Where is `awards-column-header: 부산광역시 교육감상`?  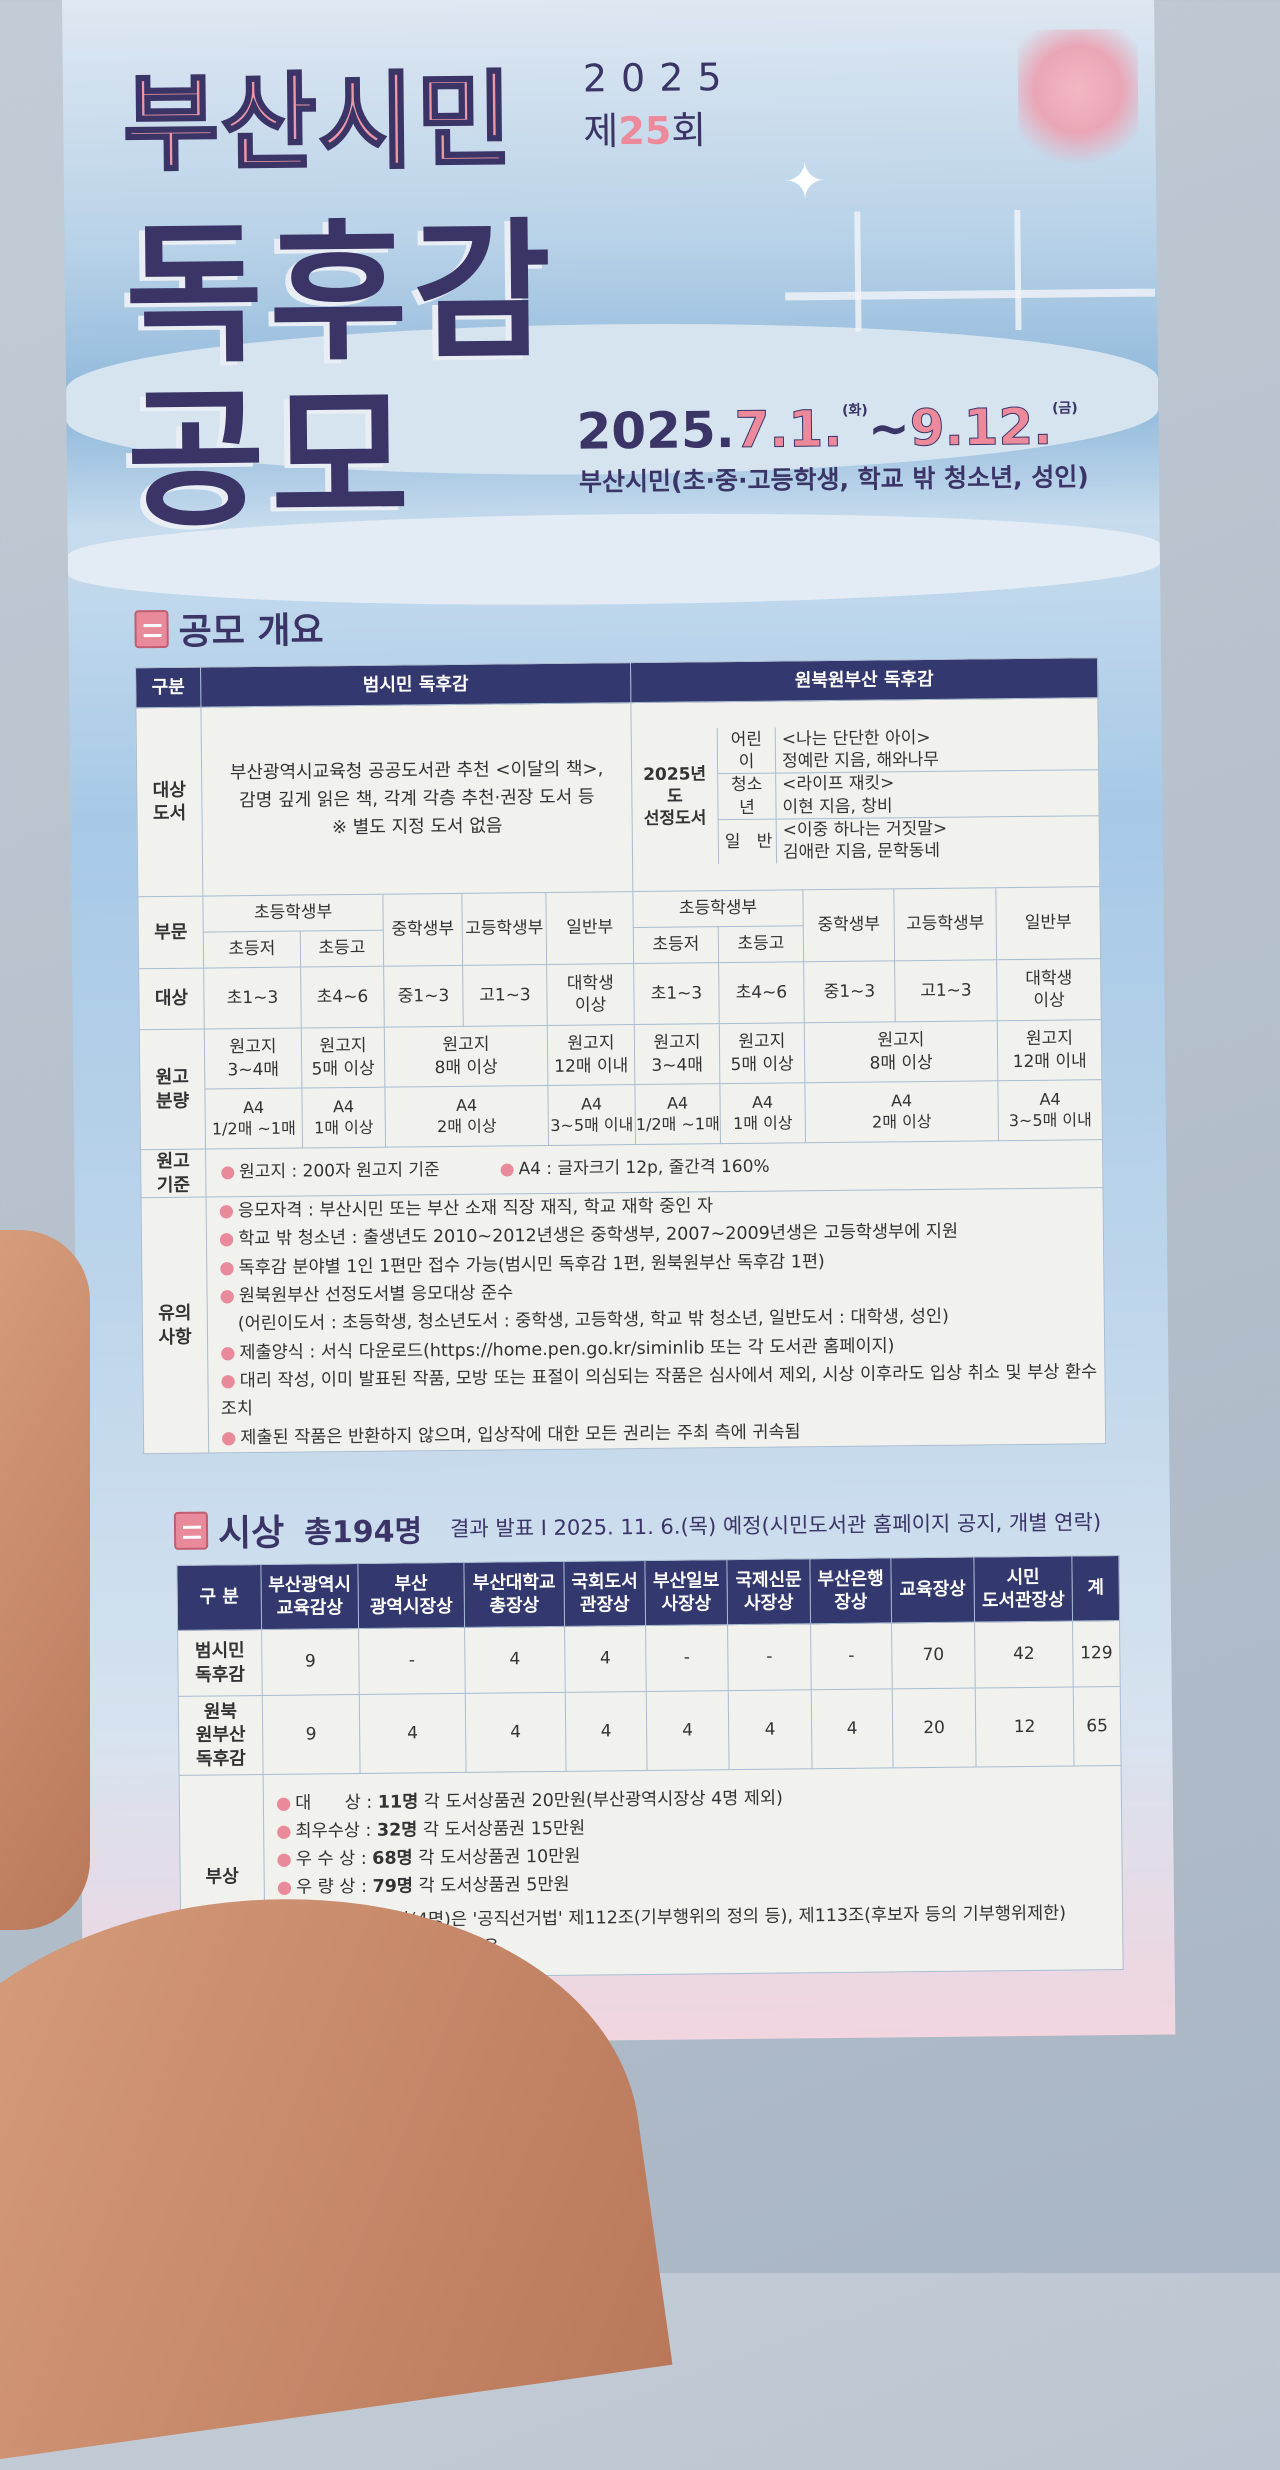
awards-column-header: 부산광역시 교육감상 is located at coordinates (309, 1596).